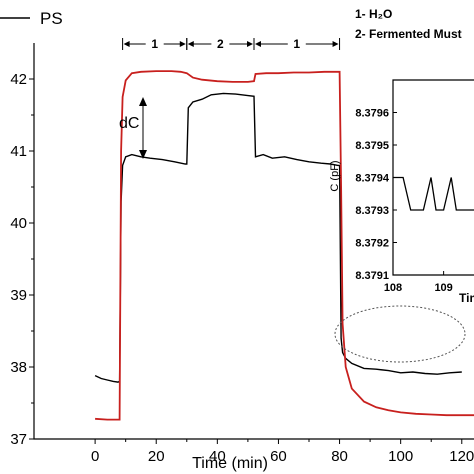 The height and width of the screenshot is (474, 474). I want to click on dc-arrow-head-bottom, so click(143, 154).